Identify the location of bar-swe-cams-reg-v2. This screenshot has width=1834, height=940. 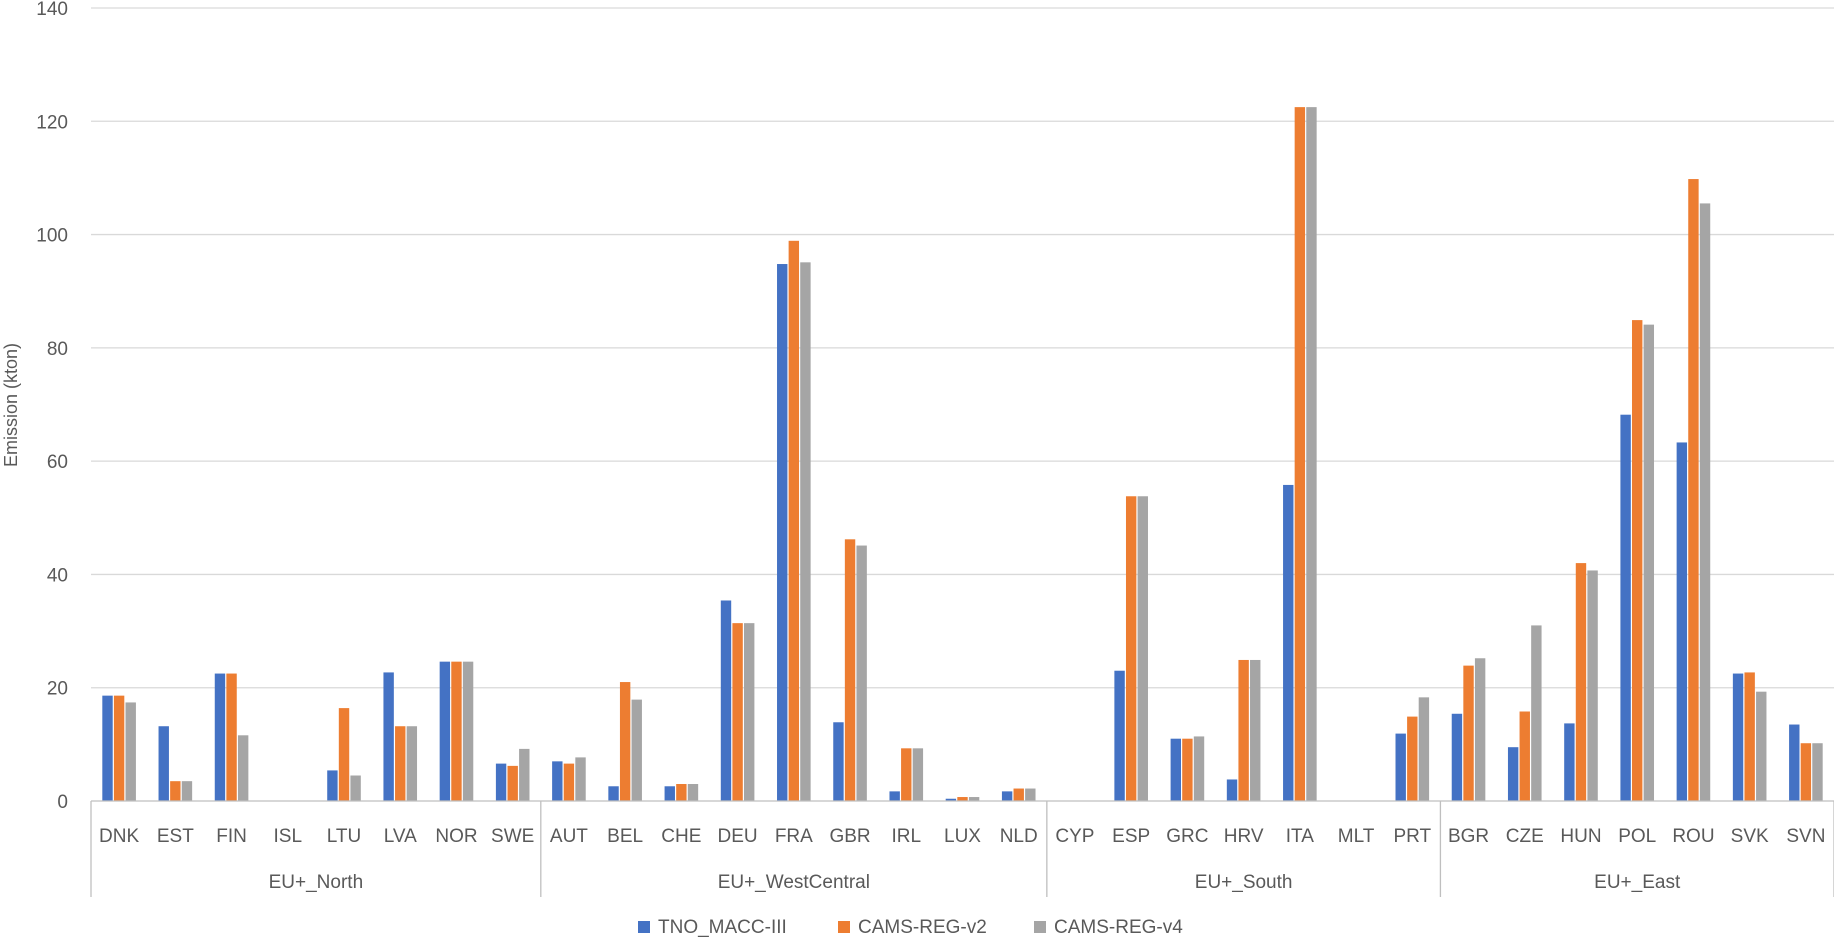
(512, 783).